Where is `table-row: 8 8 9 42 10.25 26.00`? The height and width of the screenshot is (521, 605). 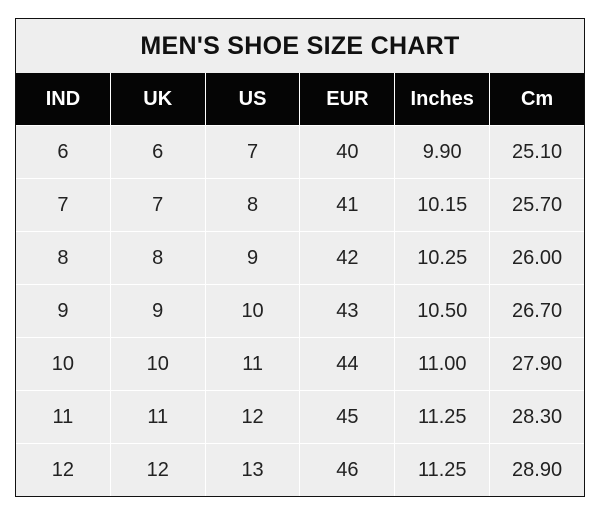
table-row: 8 8 9 42 10.25 26.00 is located at coordinates (300, 257).